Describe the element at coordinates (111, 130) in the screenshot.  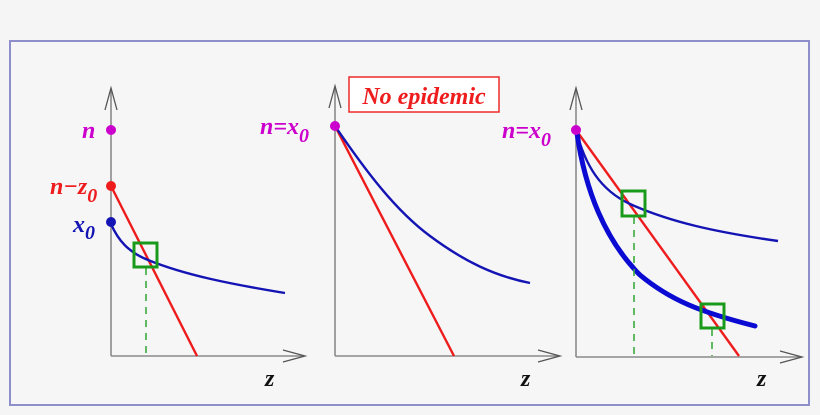
I see `point-n` at that location.